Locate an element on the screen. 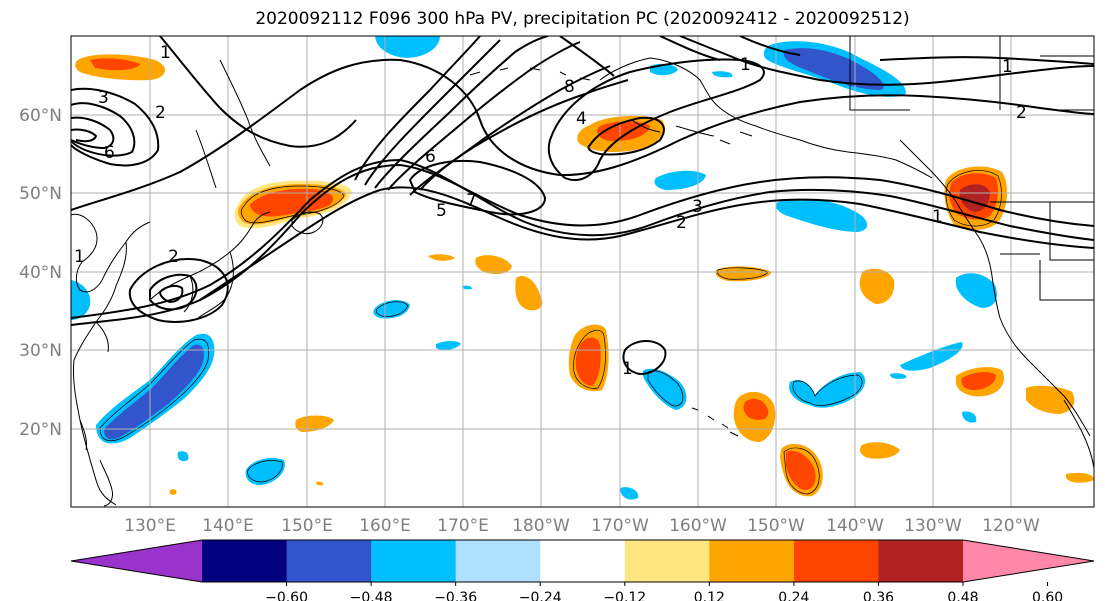 Image resolution: width=1105 pixels, height=601 pixels. colorbar-tick-label: 0.36 is located at coordinates (878, 595).